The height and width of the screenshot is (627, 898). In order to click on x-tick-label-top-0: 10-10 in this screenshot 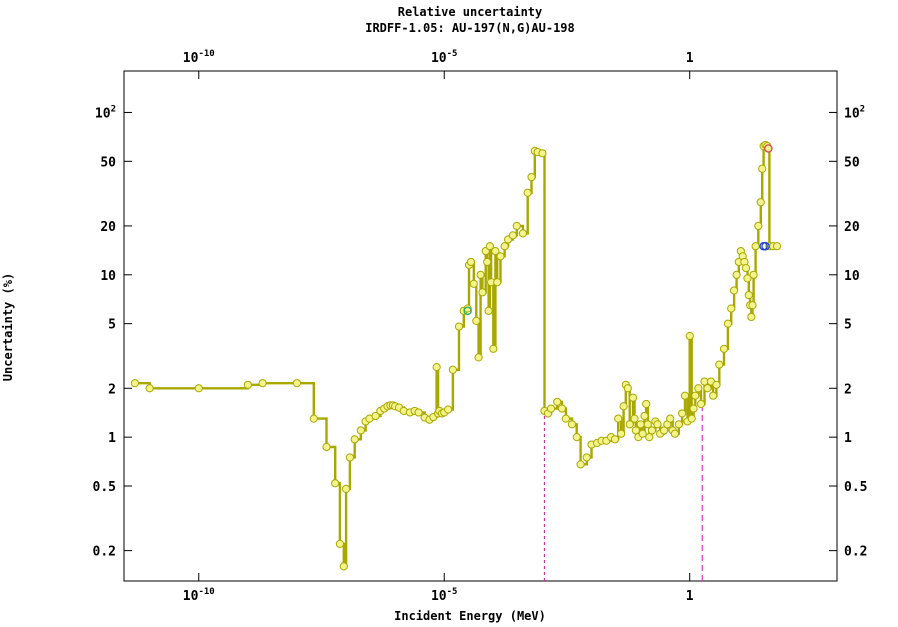, I will do `click(199, 57)`.